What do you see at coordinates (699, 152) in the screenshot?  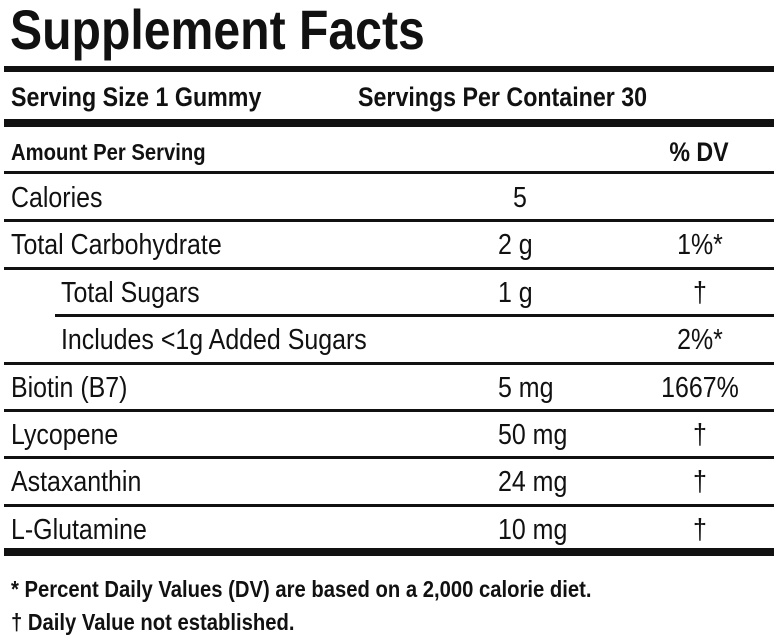 I see `column-header: % DV` at bounding box center [699, 152].